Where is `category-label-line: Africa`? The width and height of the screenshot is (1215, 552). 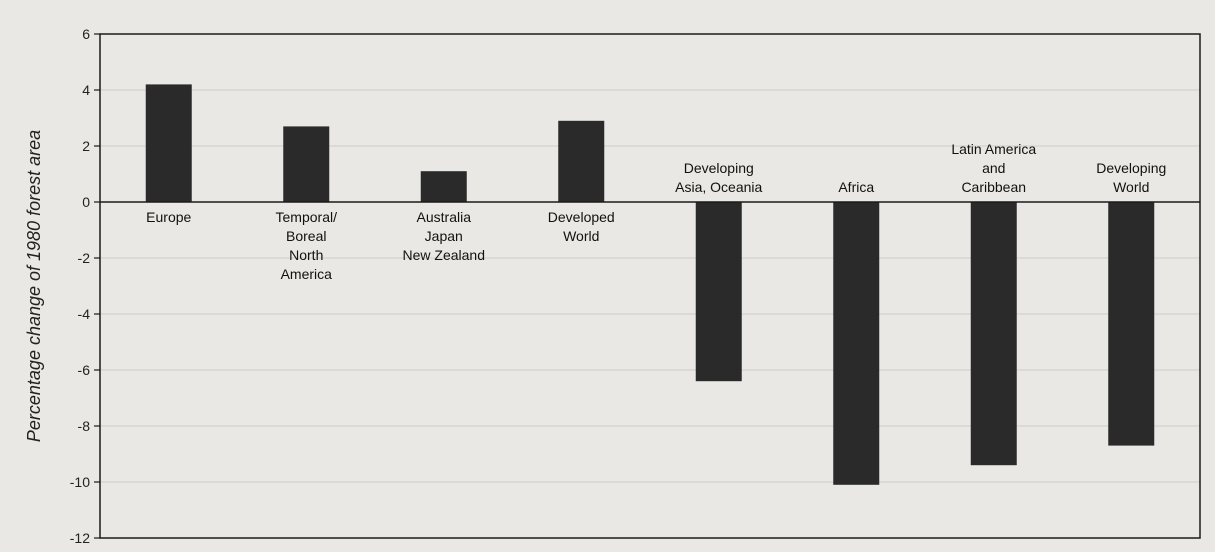
category-label-line: Africa is located at coordinates (856, 187).